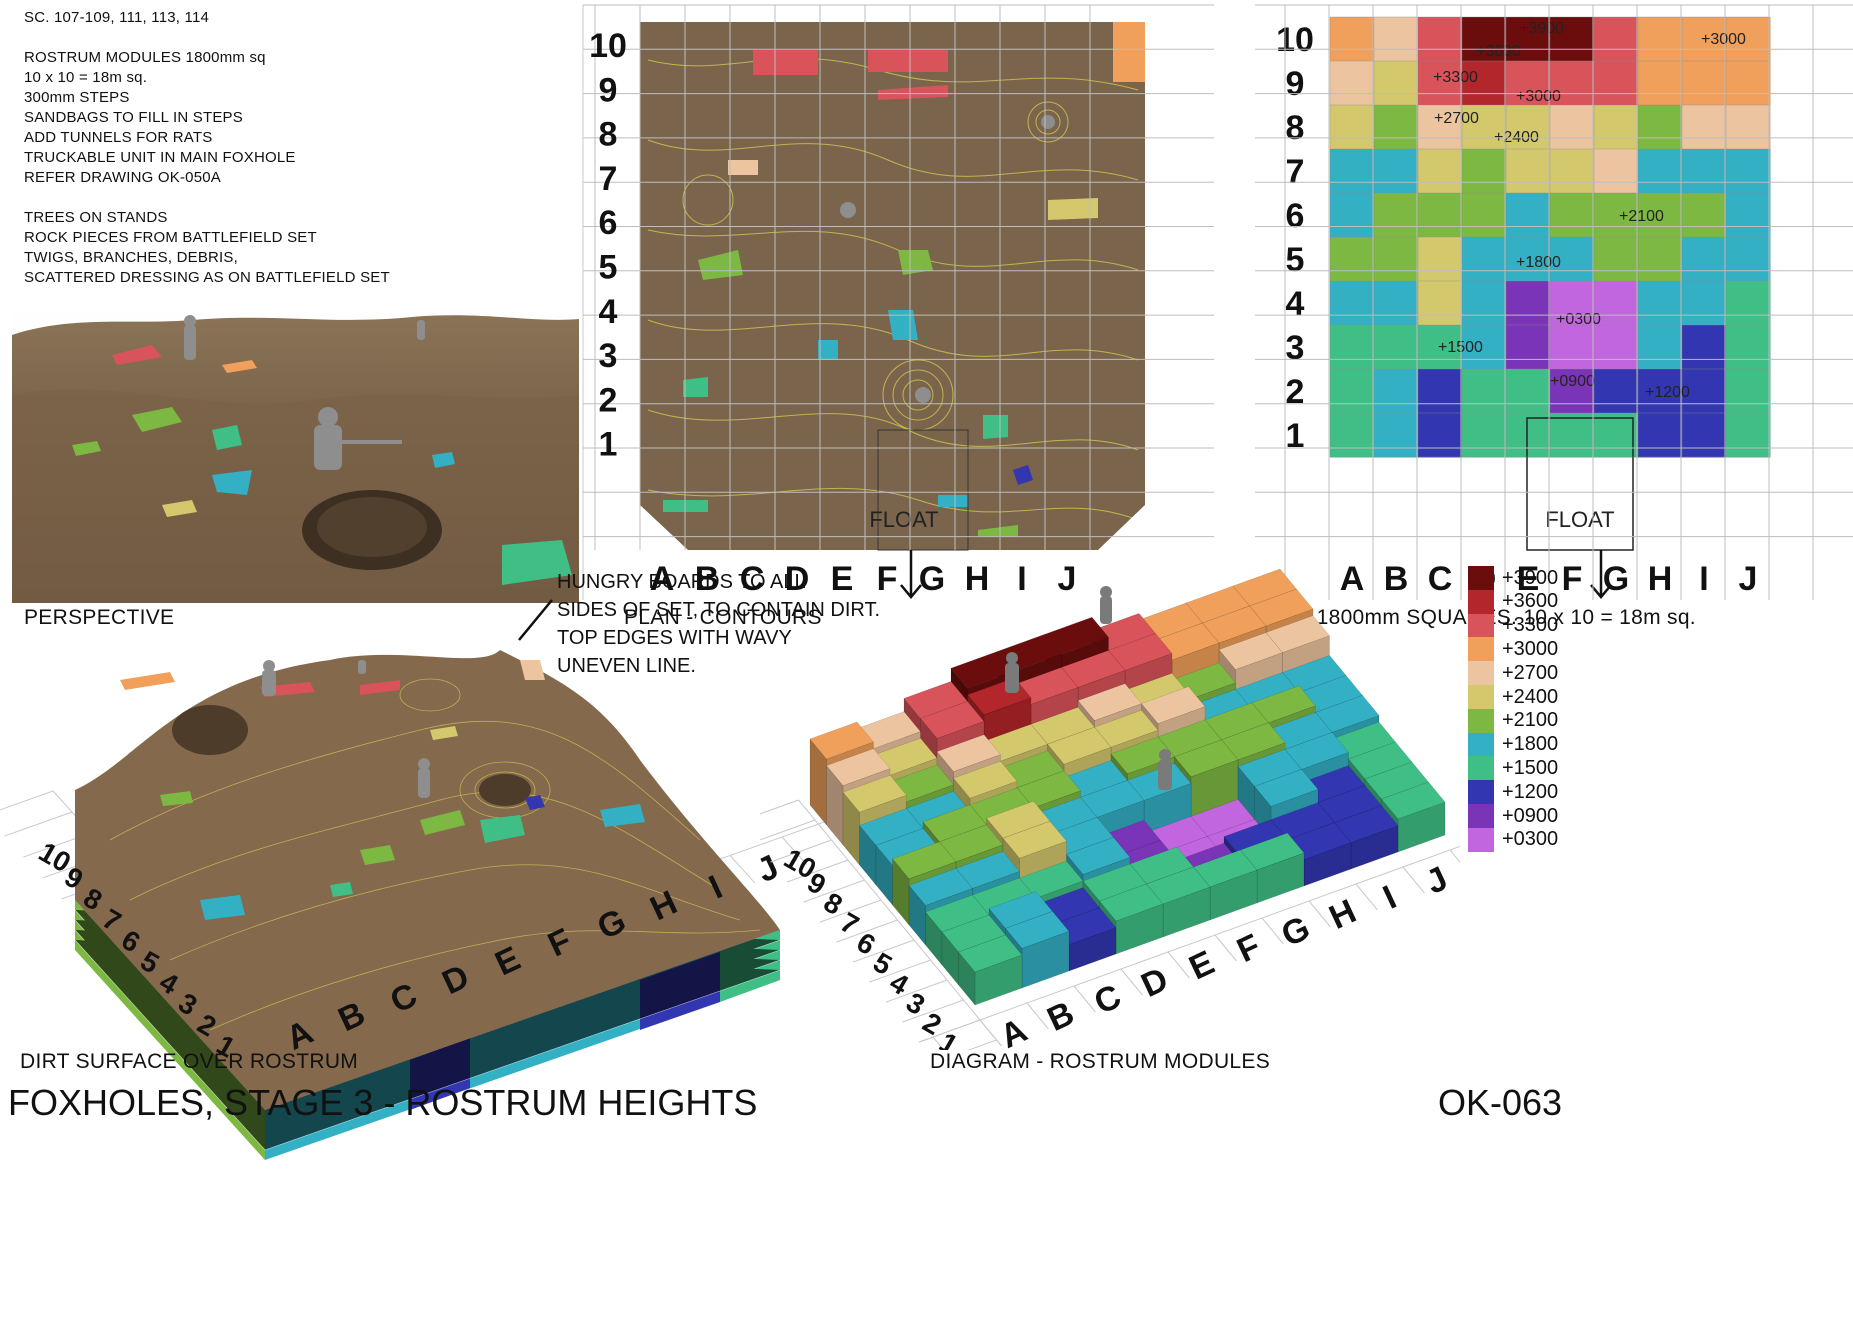 The width and height of the screenshot is (1853, 1334). Describe the element at coordinates (1530, 744) in the screenshot. I see `legend-label: +1800` at that location.